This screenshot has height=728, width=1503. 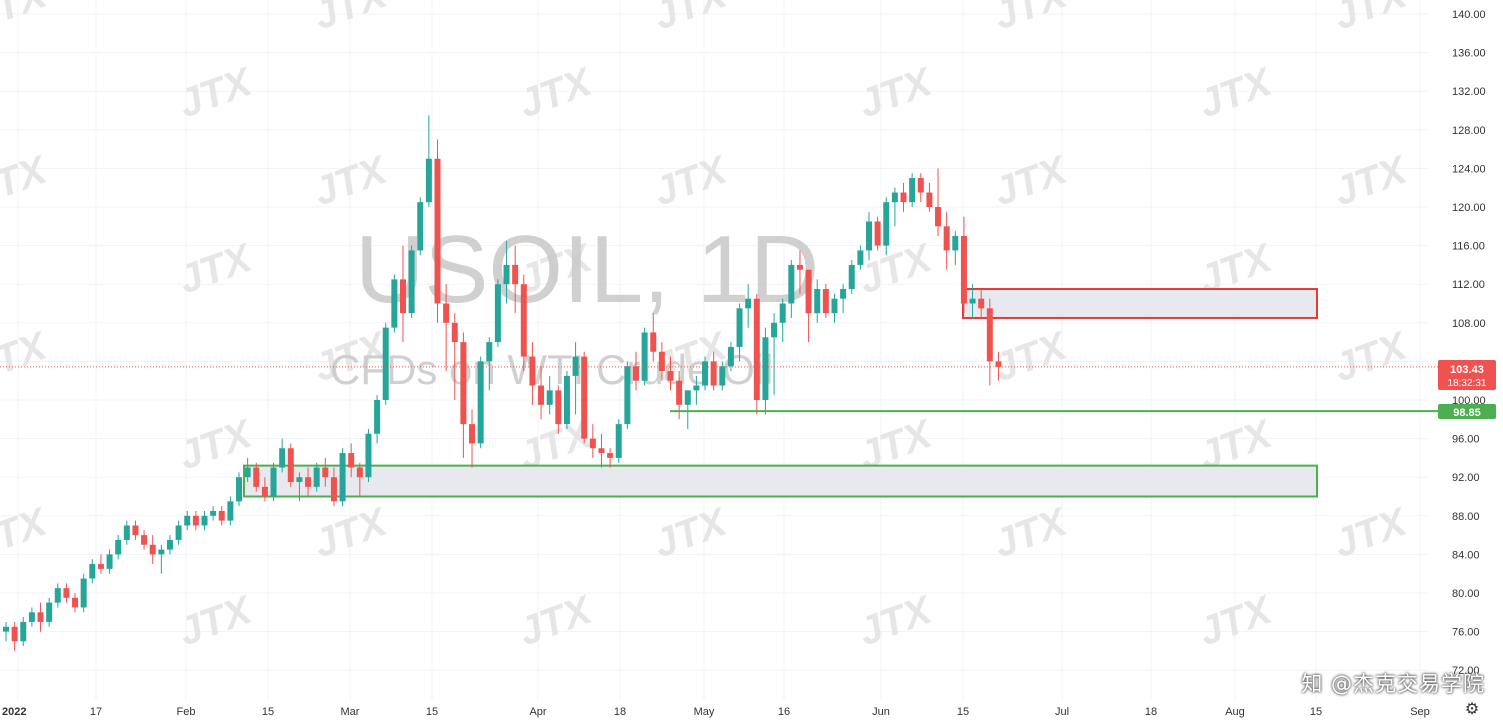 I want to click on author-credit: 知 @杰克交易学院, so click(x=1393, y=684).